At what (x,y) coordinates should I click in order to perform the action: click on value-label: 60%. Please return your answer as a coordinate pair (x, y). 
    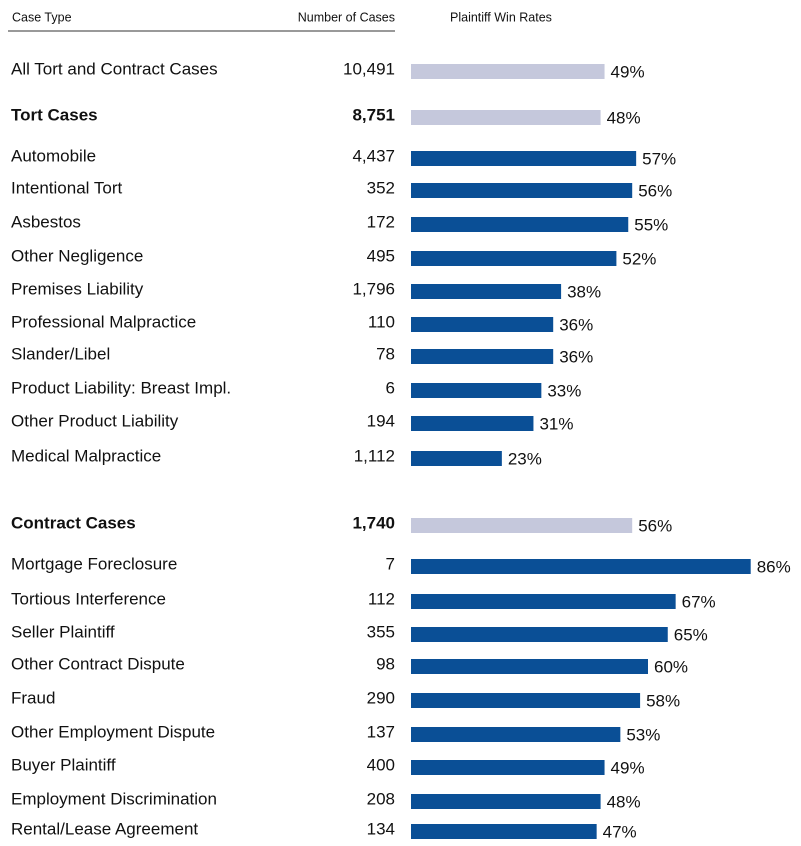
    Looking at the image, I should click on (671, 666).